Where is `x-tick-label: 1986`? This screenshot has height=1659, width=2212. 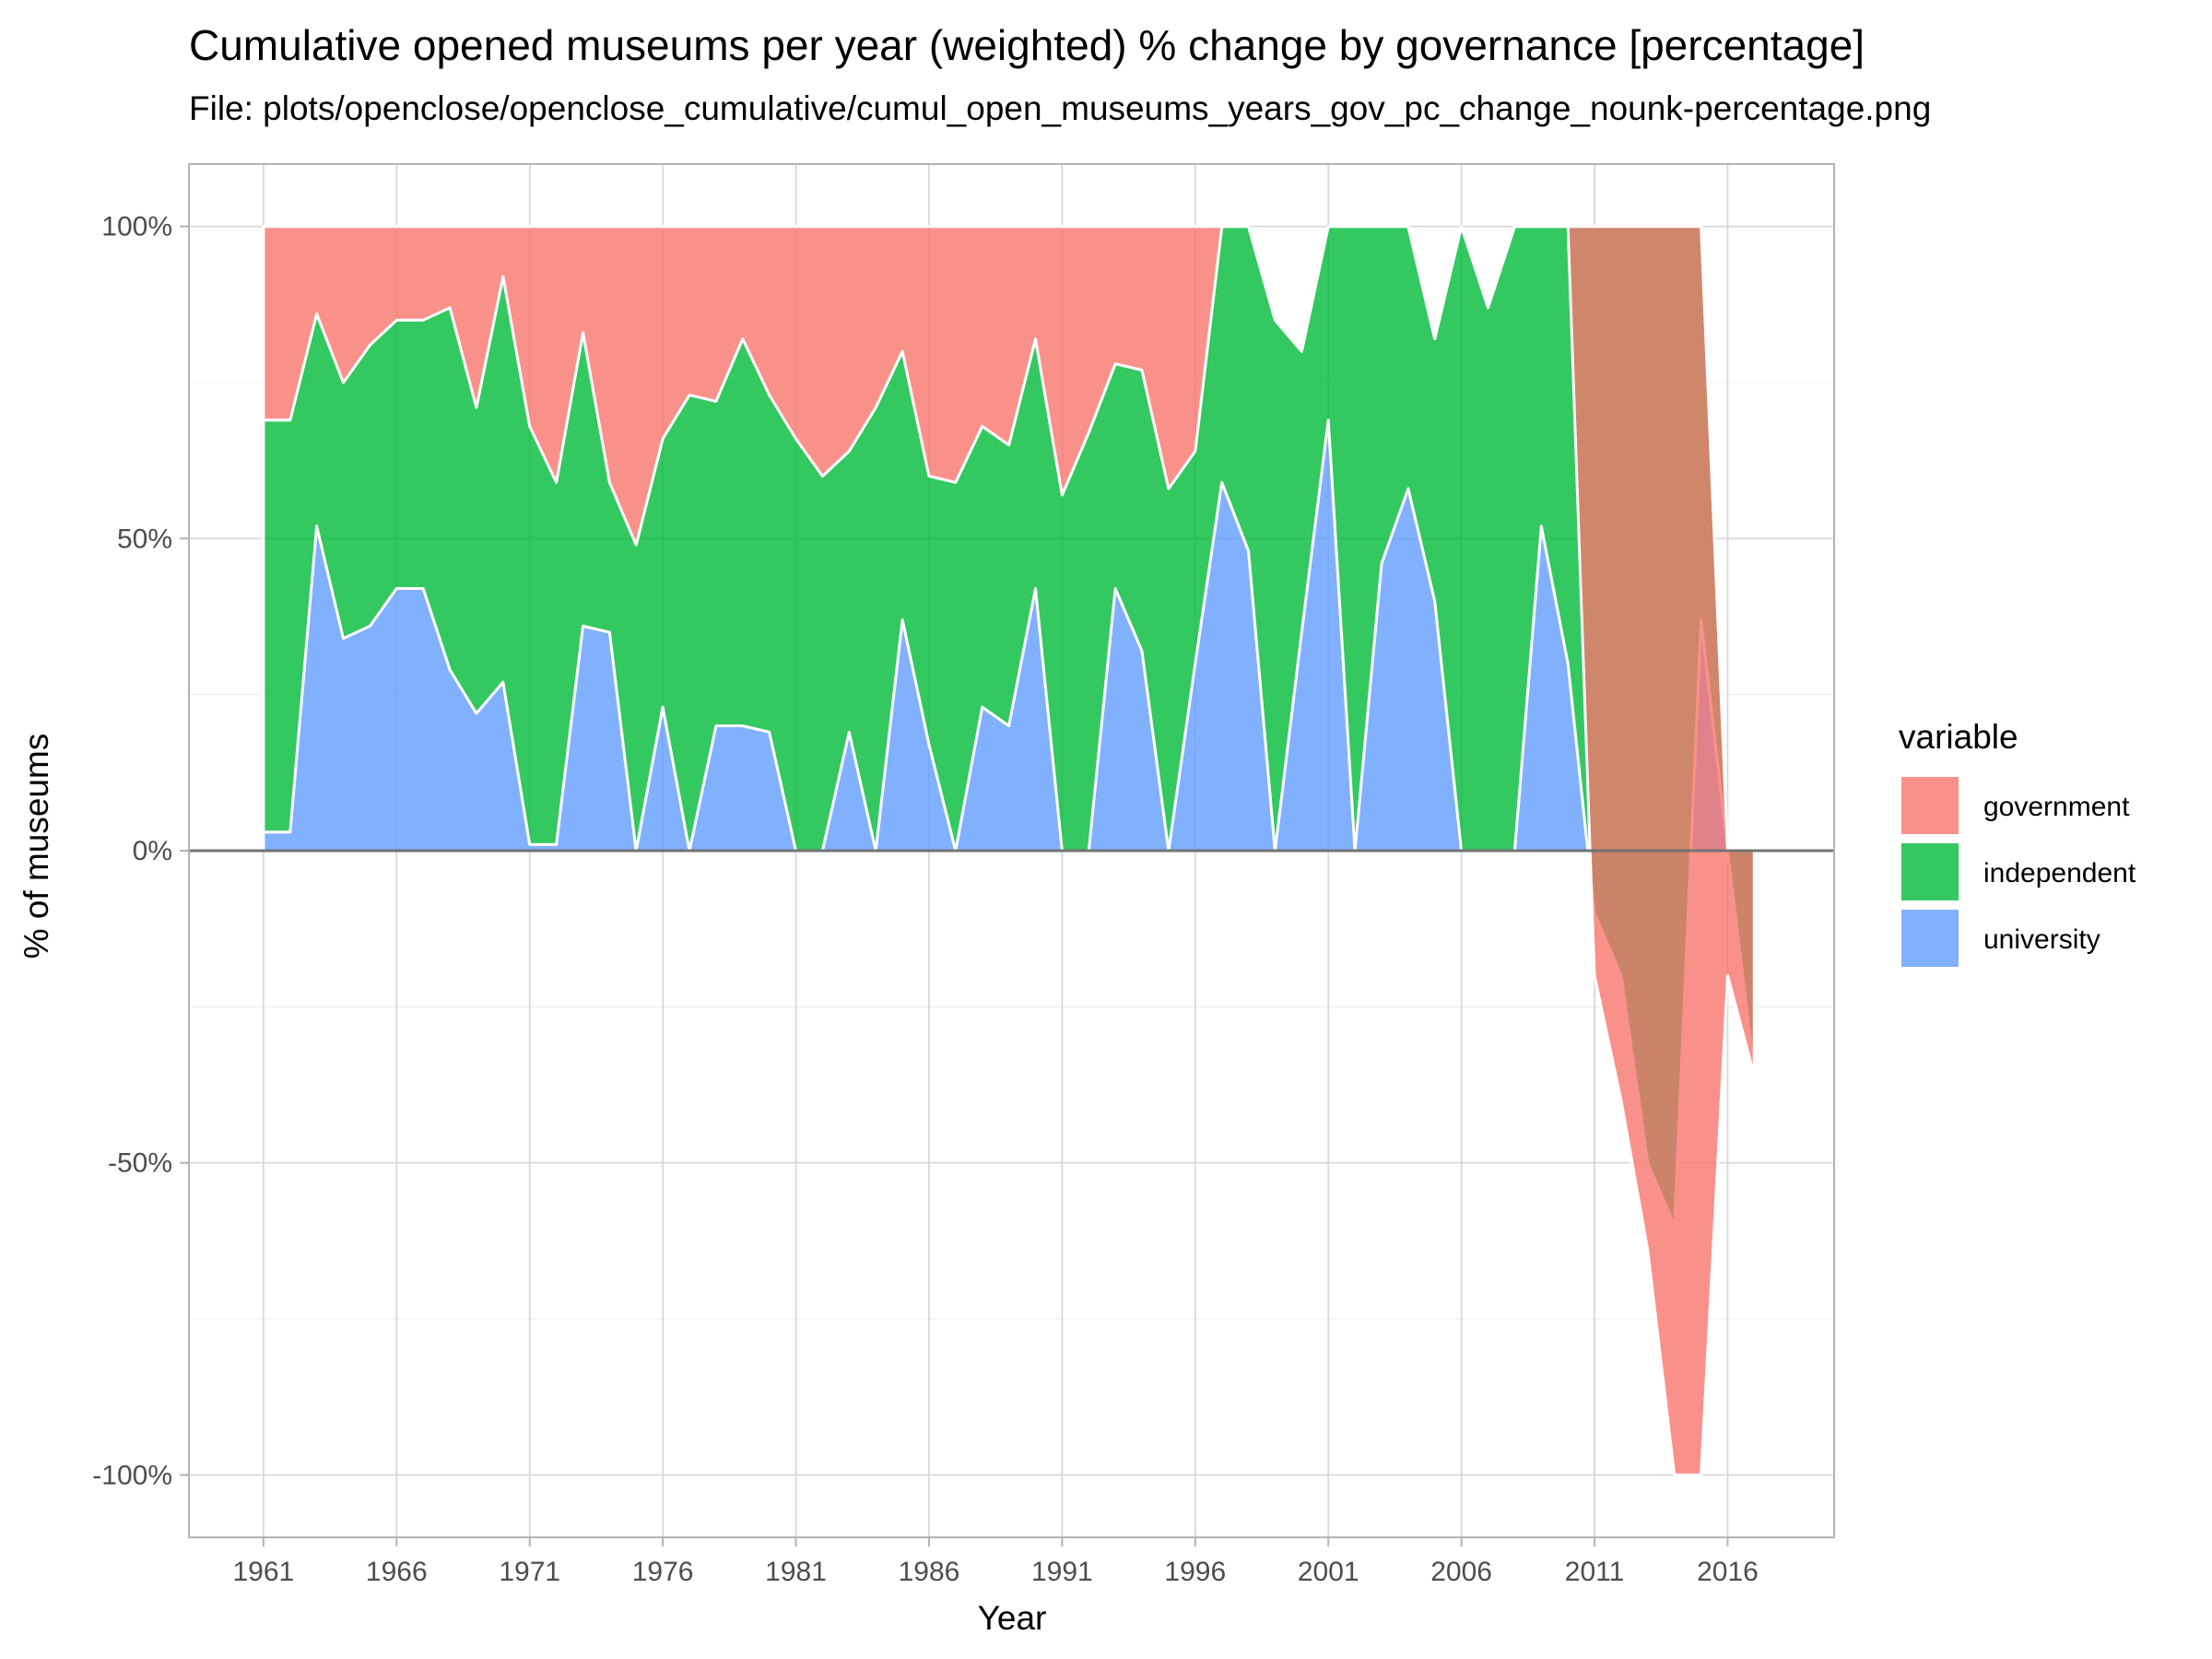 x-tick-label: 1986 is located at coordinates (929, 1572).